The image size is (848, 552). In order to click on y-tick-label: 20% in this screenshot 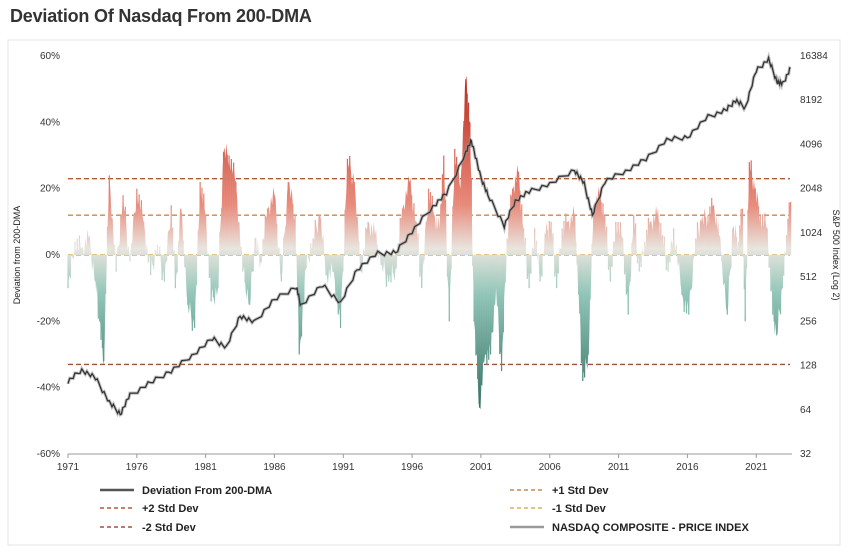, I will do `click(50, 189)`.